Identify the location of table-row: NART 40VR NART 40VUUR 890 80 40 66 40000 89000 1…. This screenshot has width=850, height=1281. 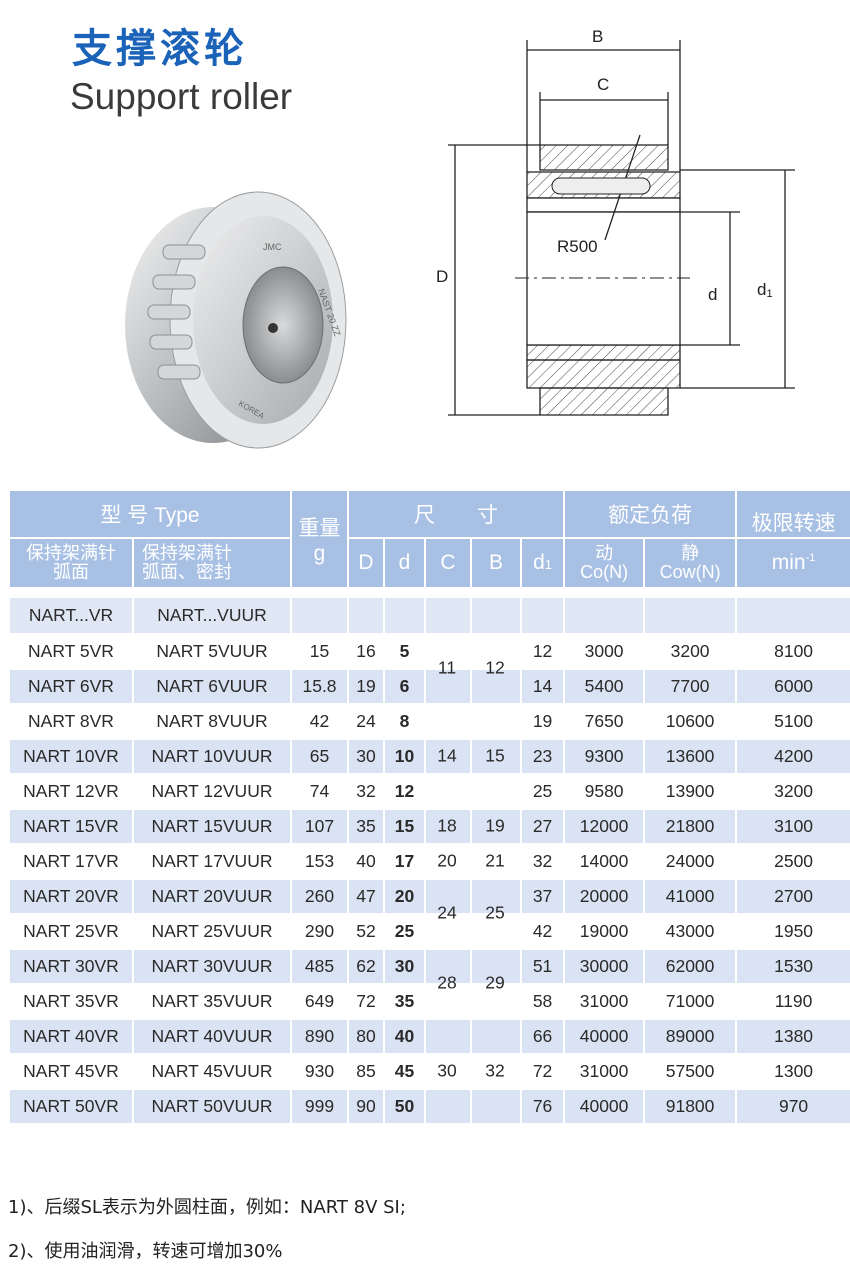
(429, 1036).